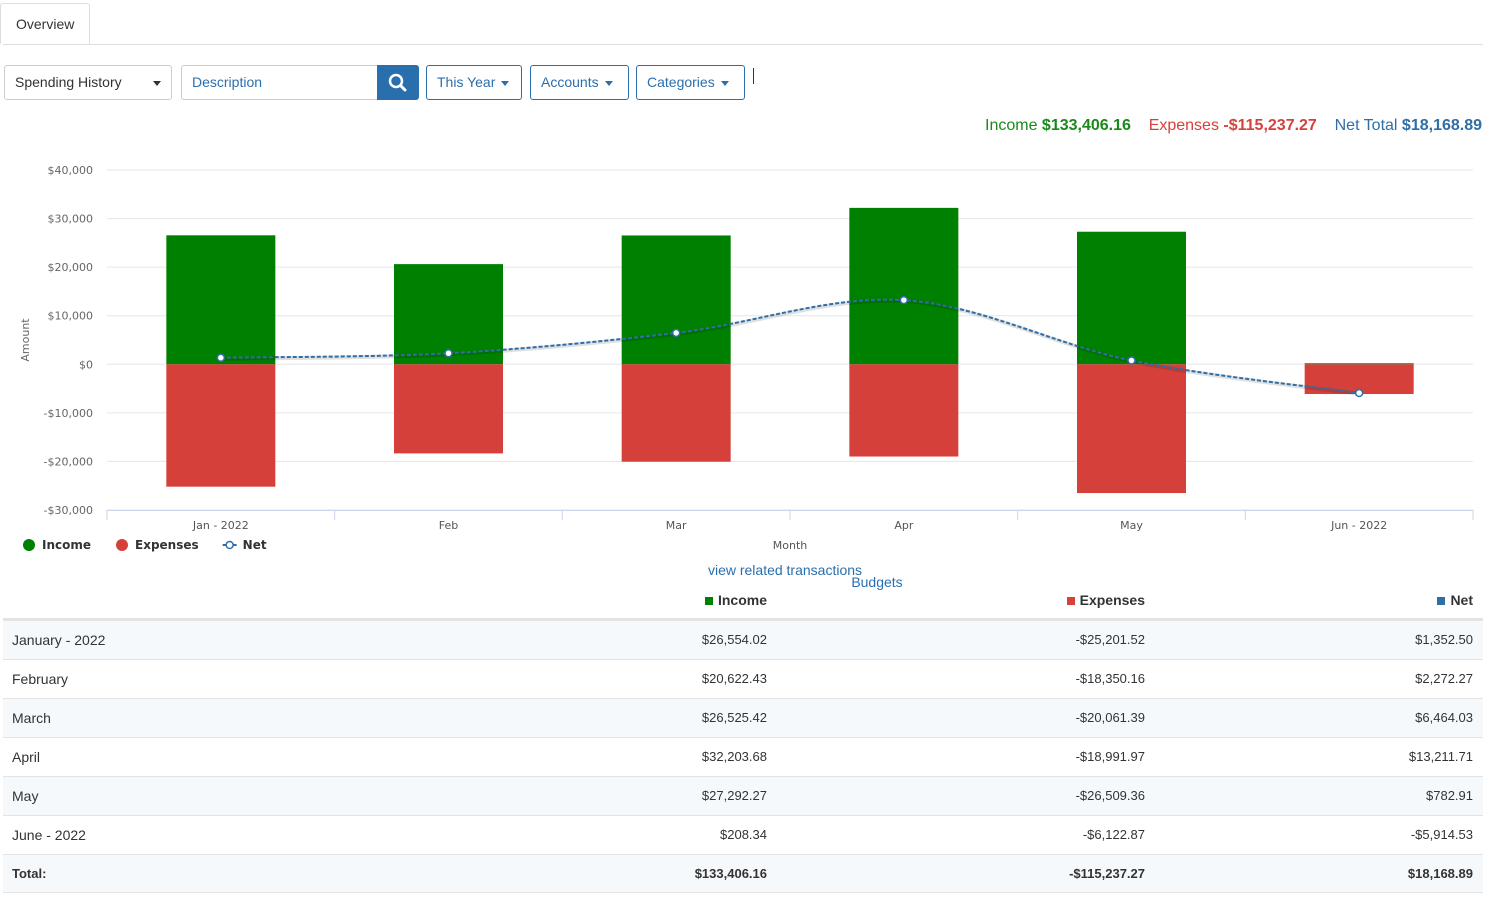 Image resolution: width=1492 pixels, height=900 pixels. I want to click on row-value: $26,554.02, so click(734, 639).